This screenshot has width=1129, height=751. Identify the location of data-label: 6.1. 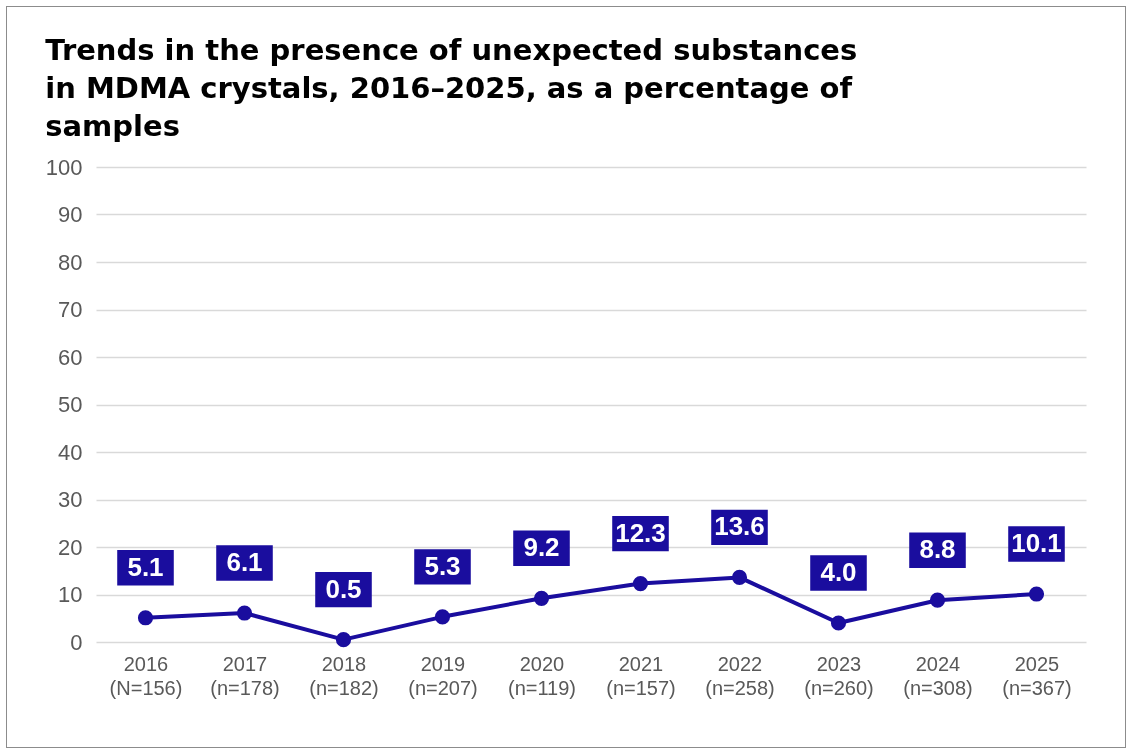
(244, 562).